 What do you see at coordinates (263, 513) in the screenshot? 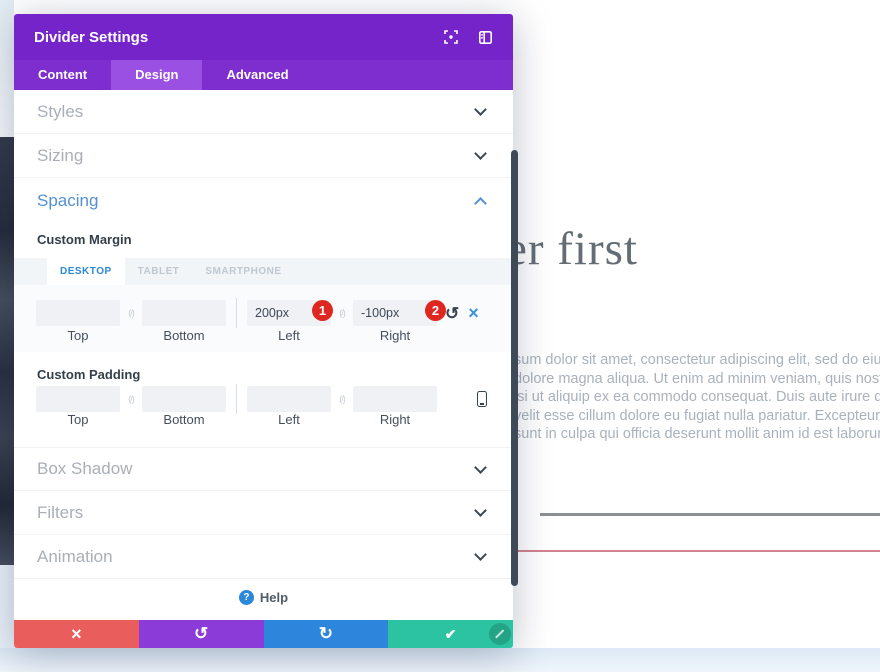
I see `section-filters: Filters` at bounding box center [263, 513].